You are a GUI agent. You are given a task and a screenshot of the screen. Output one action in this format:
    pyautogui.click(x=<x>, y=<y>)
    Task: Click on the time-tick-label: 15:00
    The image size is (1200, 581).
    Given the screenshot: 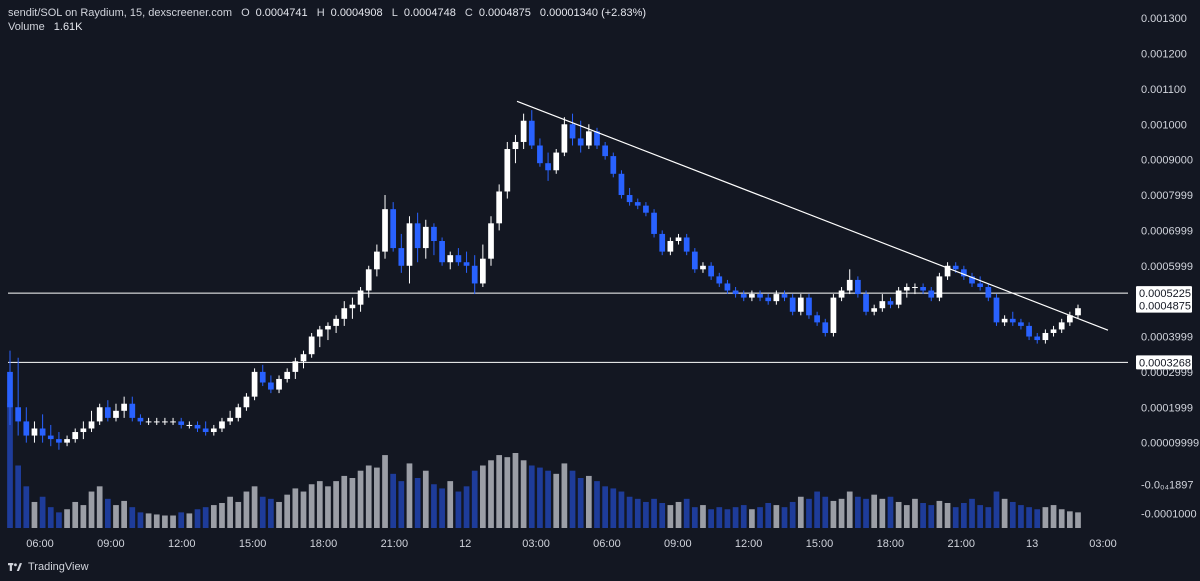 What is the action you would take?
    pyautogui.click(x=253, y=544)
    